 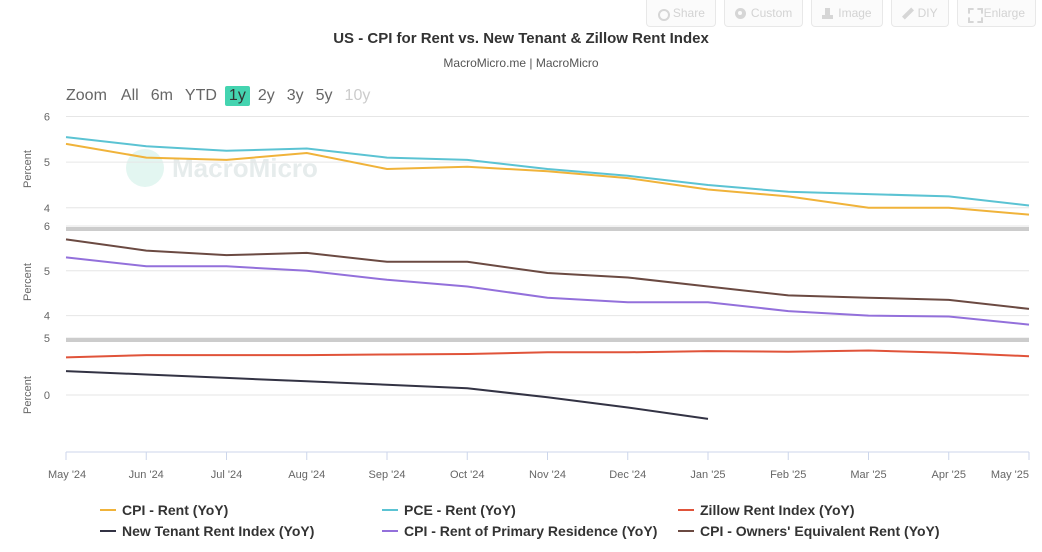 I want to click on enlarge-button: Enlarge, so click(x=996, y=13).